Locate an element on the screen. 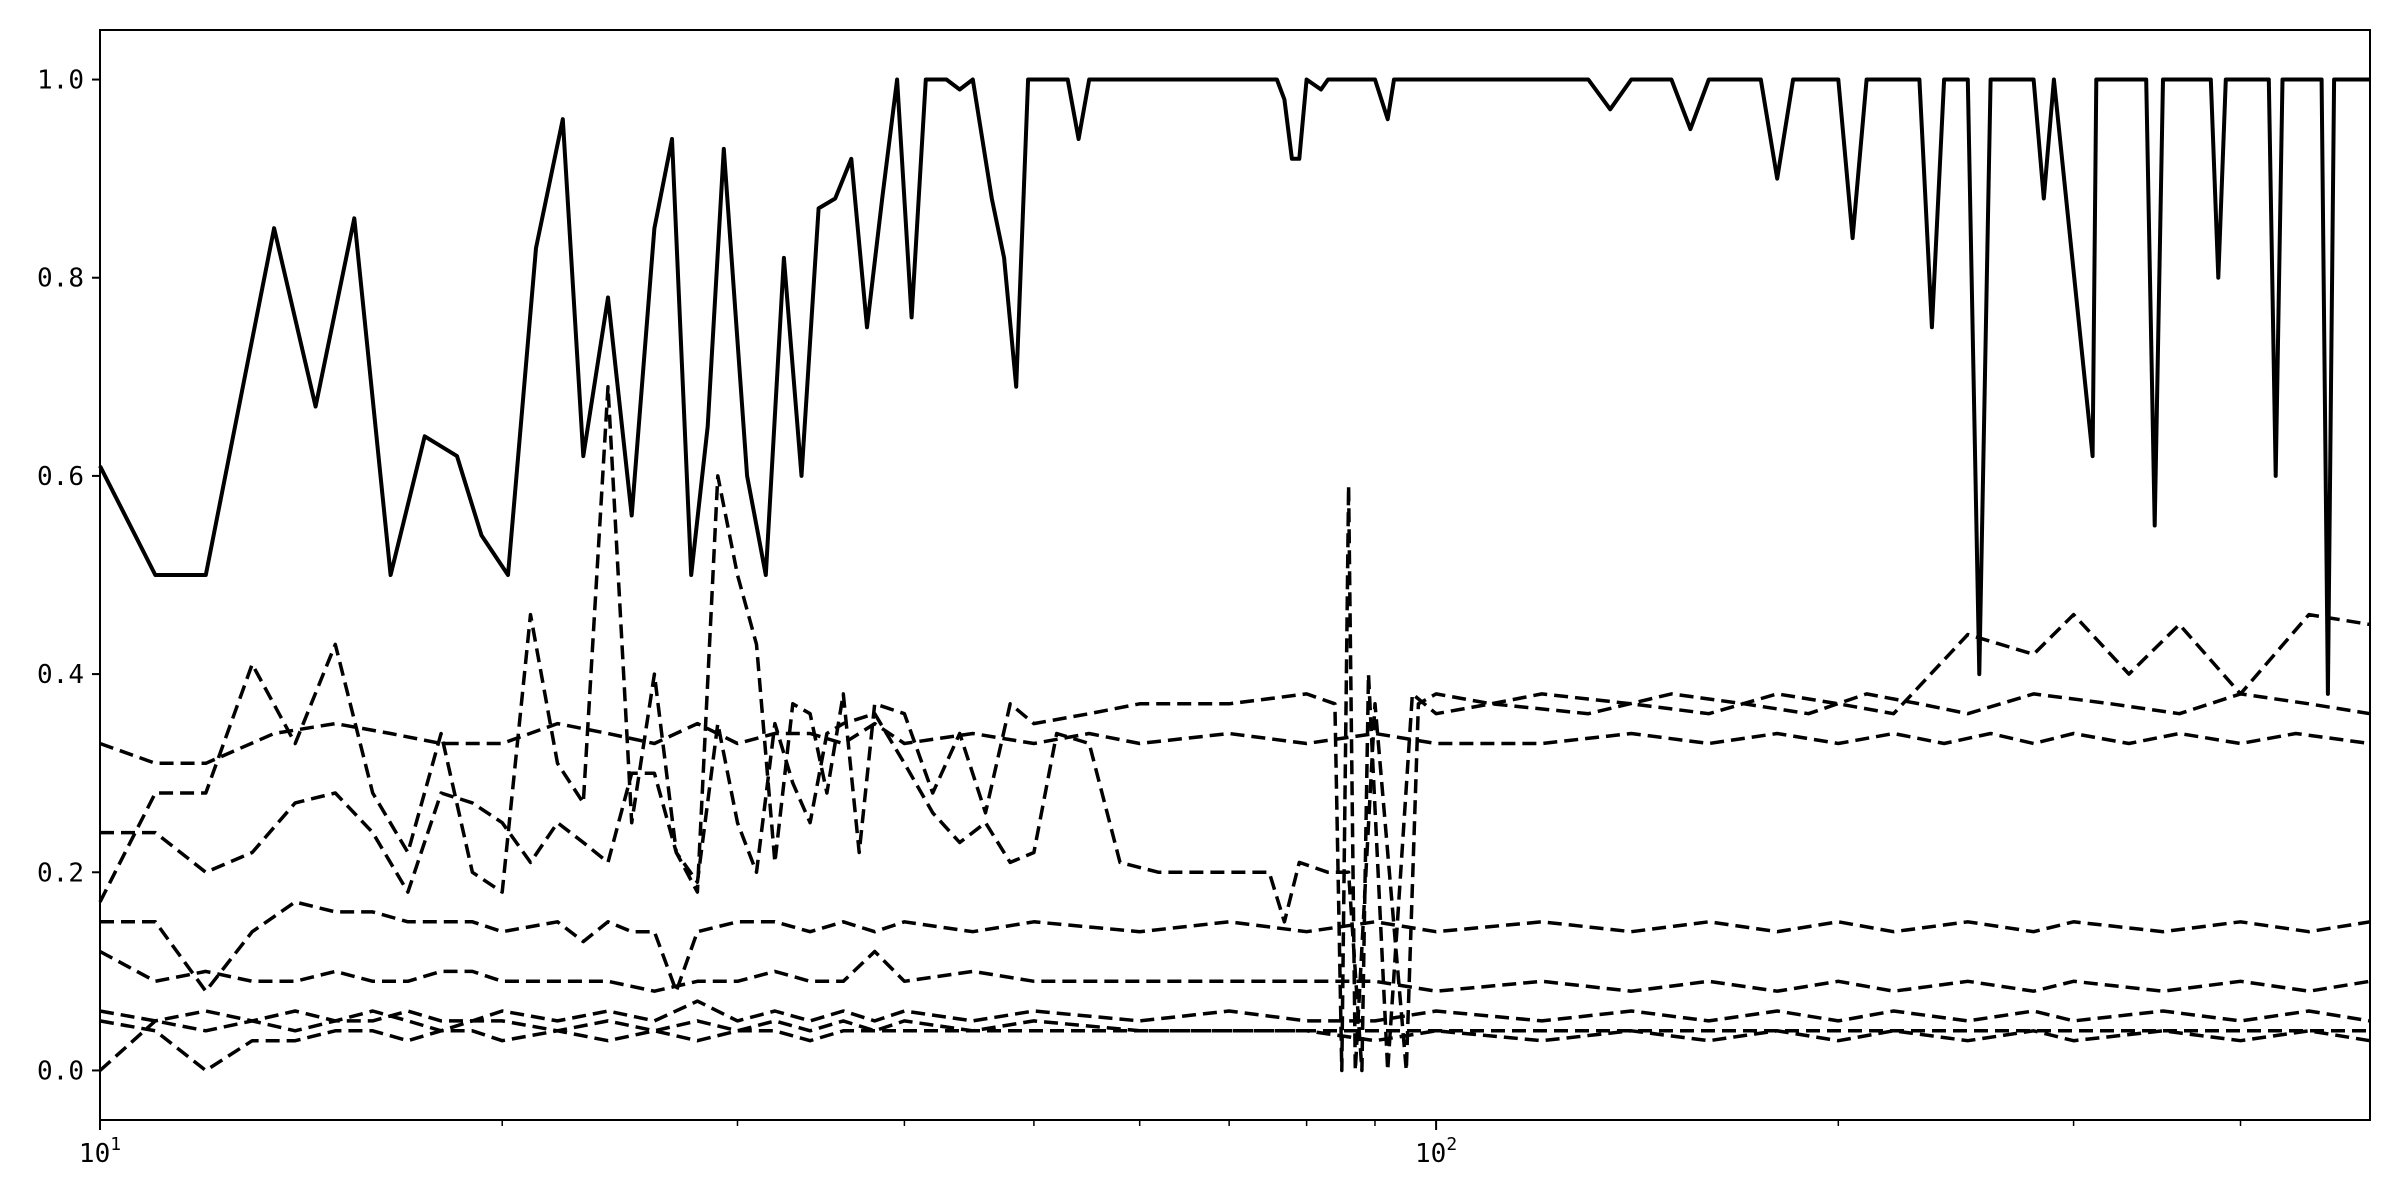 The image size is (2400, 1200). y-axis: 0.0 0.2 0.4 0.6 0.8 1.0 is located at coordinates (68, 576).